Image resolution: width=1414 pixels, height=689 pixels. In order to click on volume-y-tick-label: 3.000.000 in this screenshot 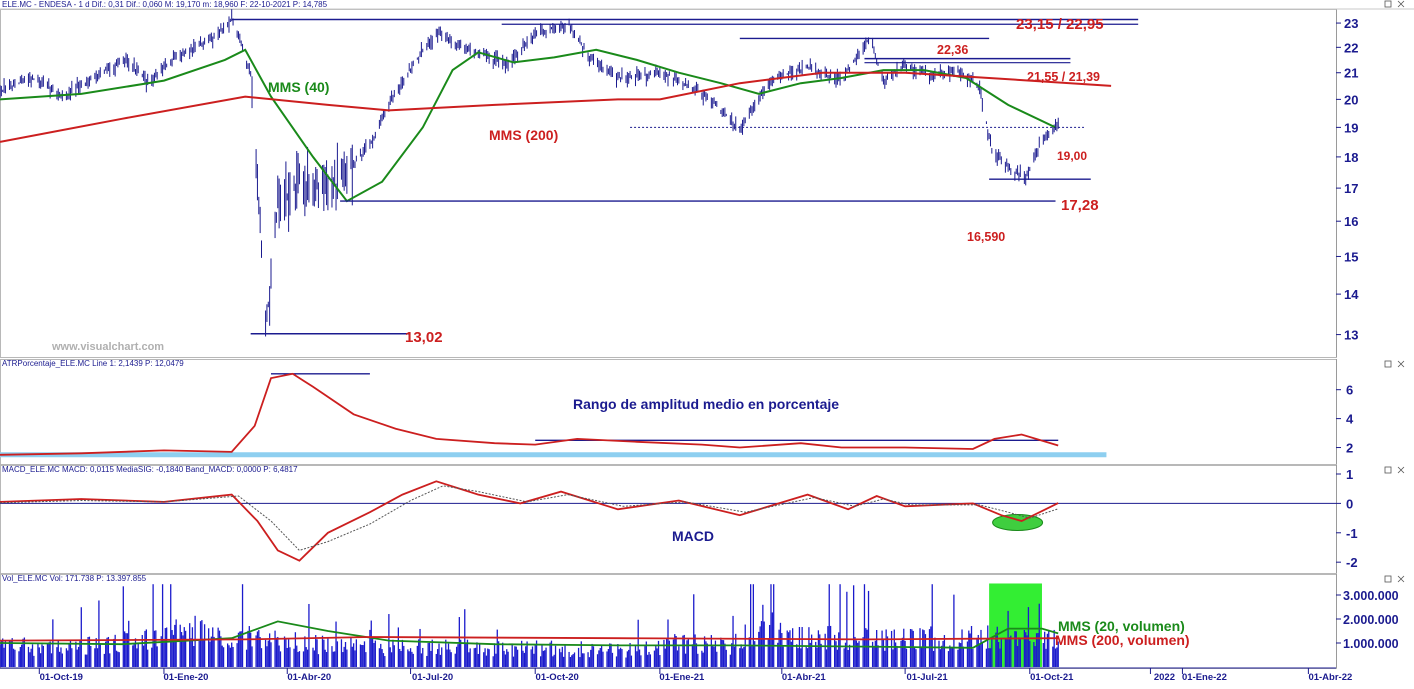, I will do `click(1371, 596)`.